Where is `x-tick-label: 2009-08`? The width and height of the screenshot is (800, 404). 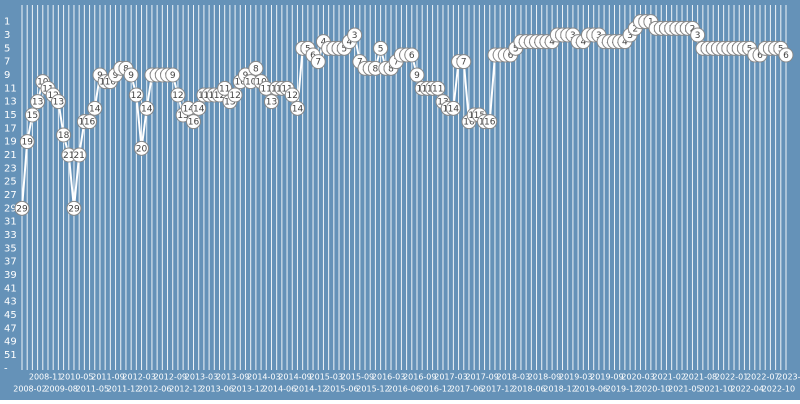
x-tick-label: 2009-08 is located at coordinates (60, 389).